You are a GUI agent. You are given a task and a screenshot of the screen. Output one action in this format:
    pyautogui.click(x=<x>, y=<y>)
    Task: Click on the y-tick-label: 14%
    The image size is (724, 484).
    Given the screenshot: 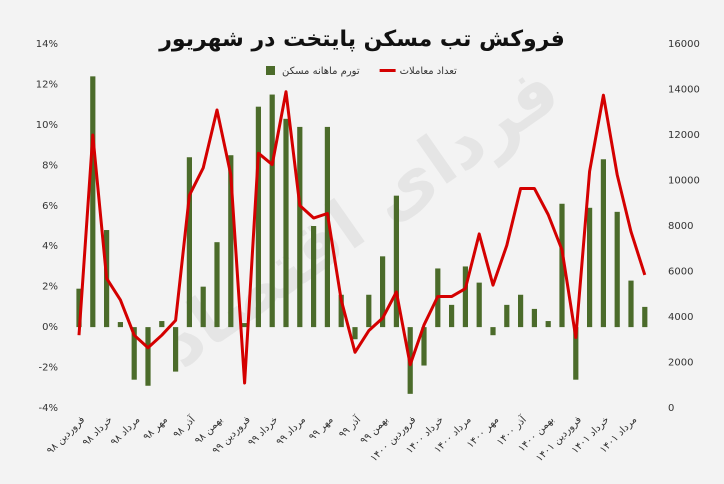 What is the action you would take?
    pyautogui.click(x=47, y=44)
    